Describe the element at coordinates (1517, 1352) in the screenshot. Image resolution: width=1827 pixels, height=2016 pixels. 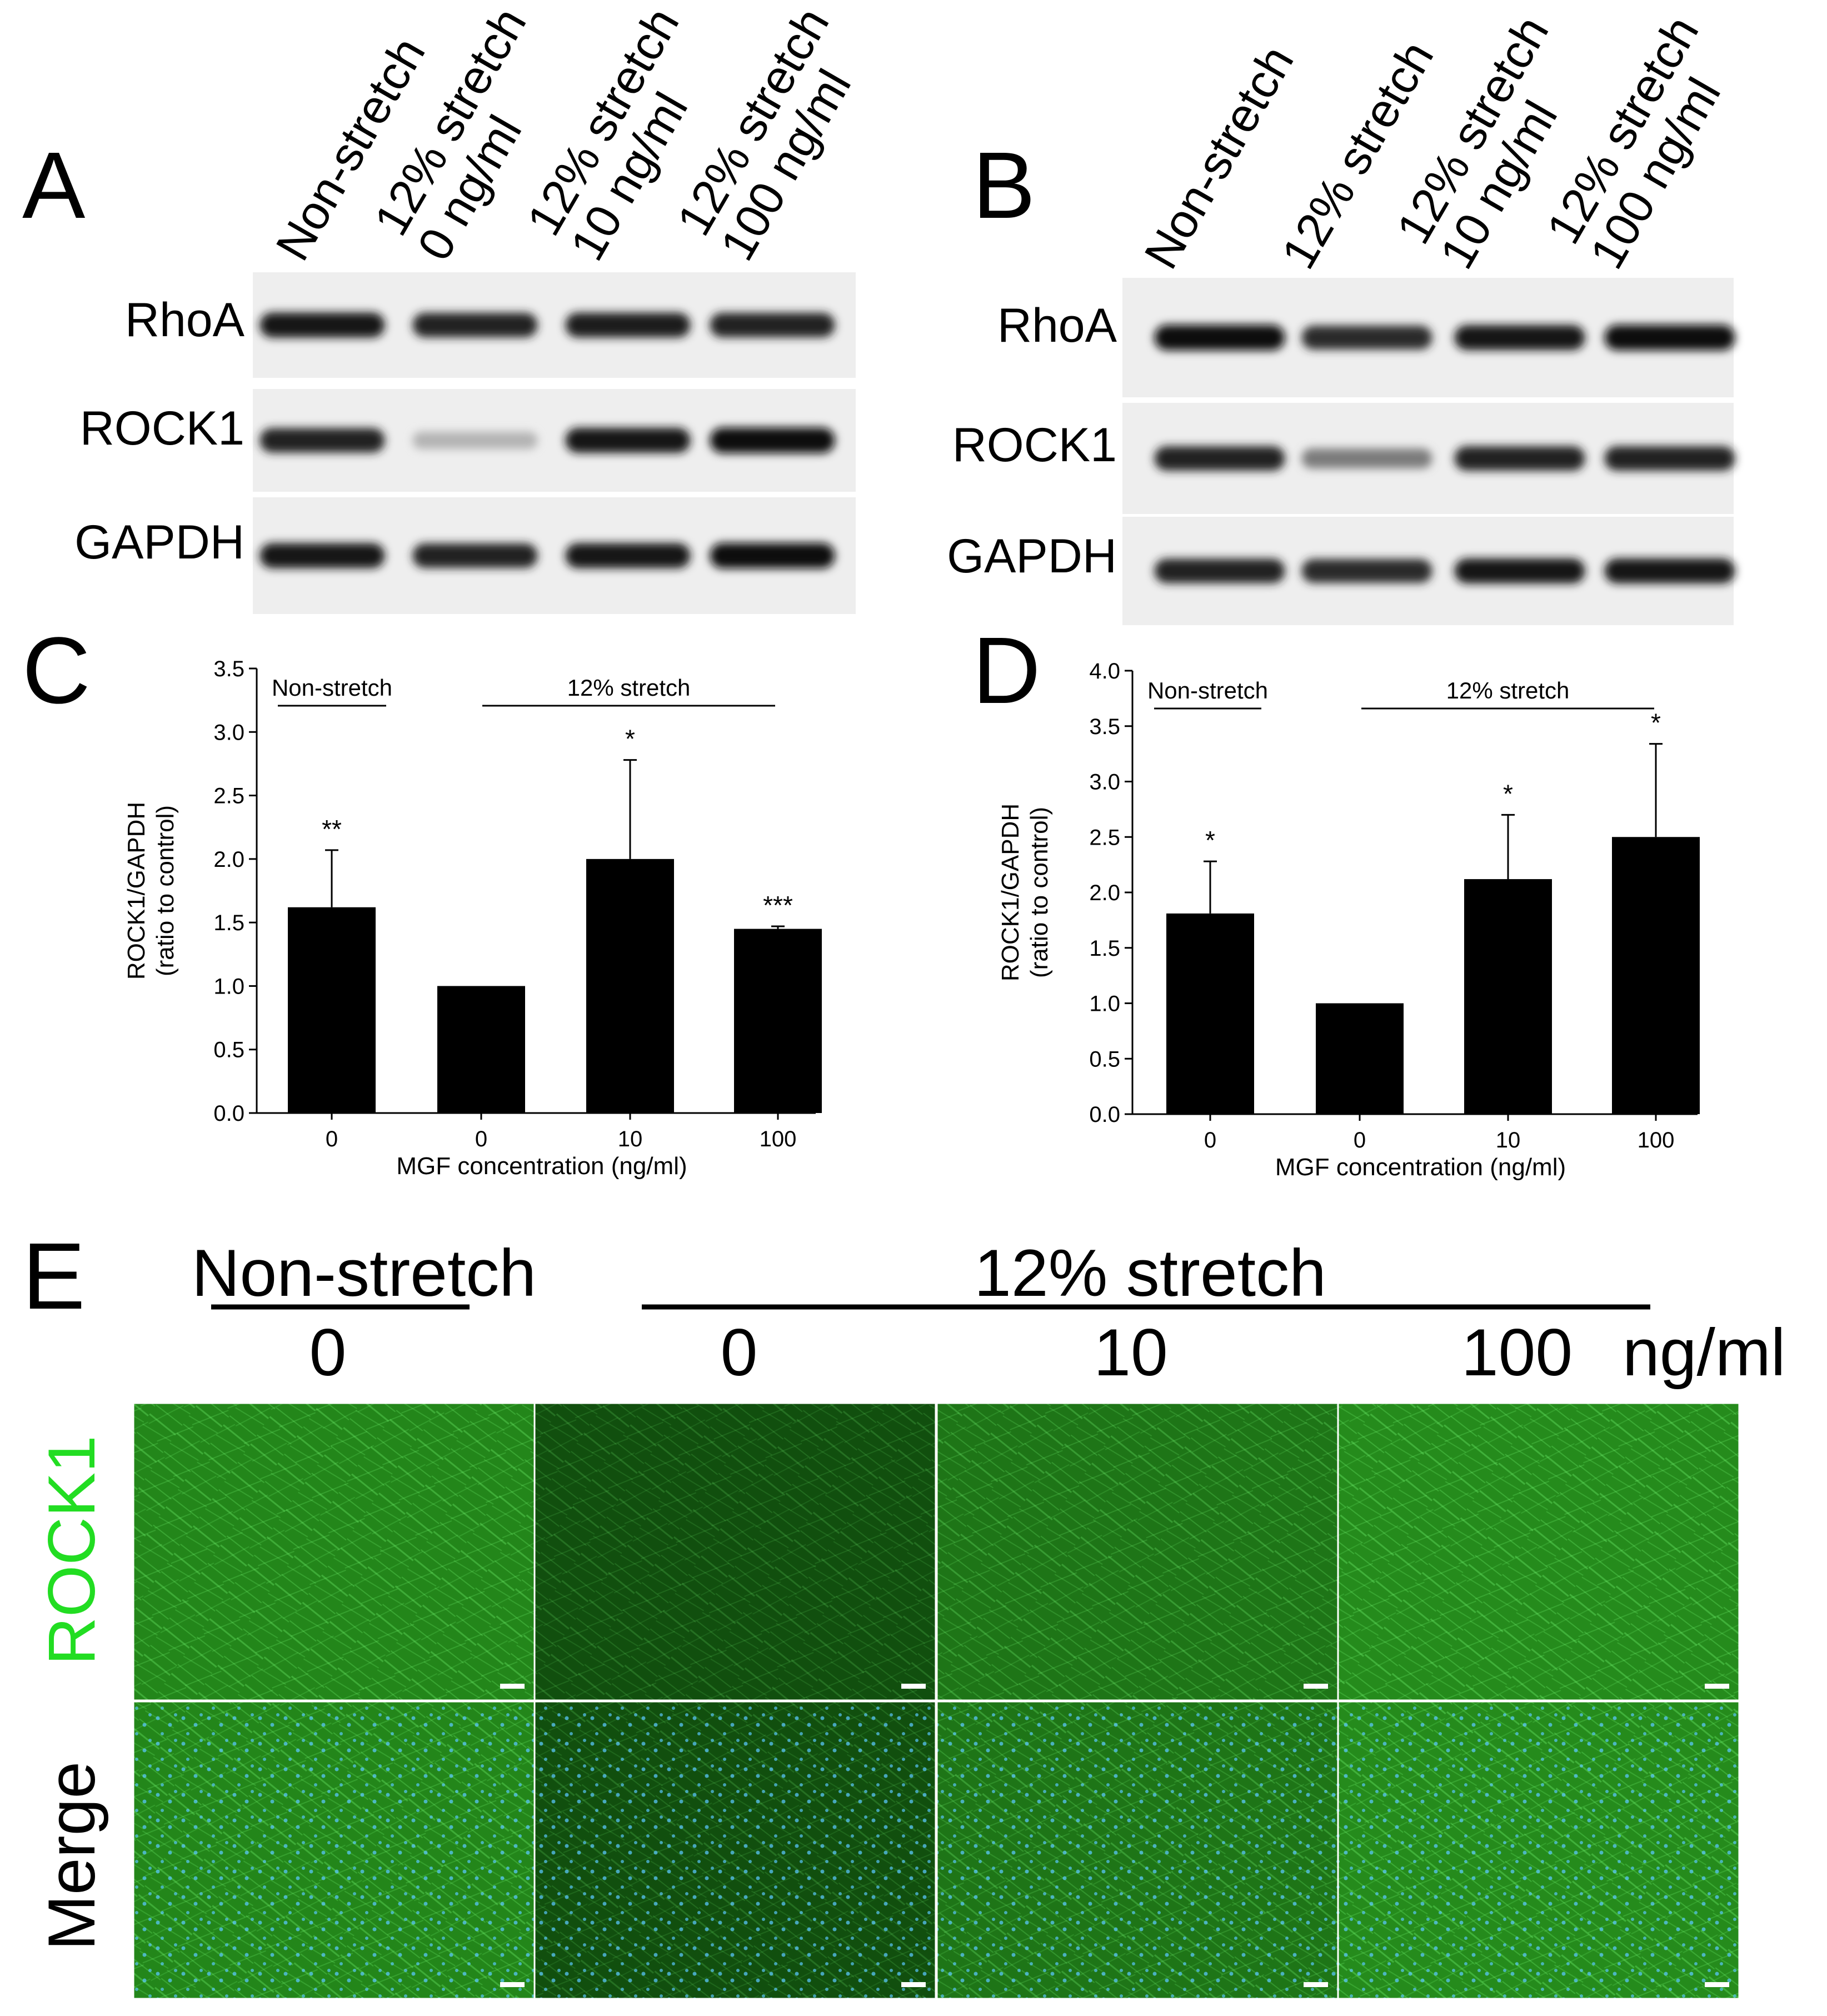
I see `e-conc-4: 100` at that location.